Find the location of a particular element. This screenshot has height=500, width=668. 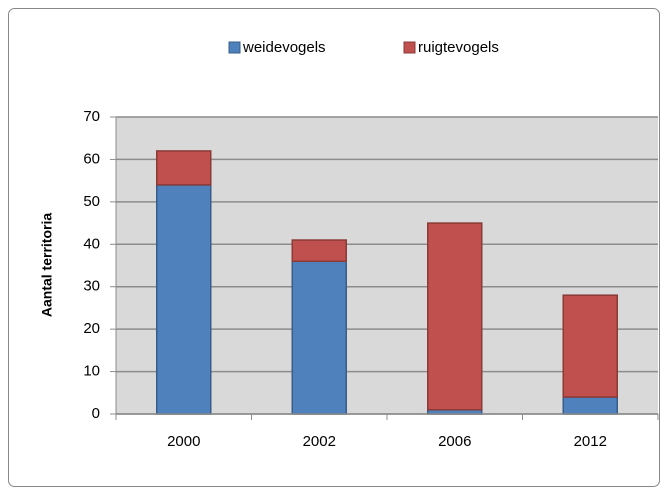

x-tick-label: 2000 is located at coordinates (183, 441).